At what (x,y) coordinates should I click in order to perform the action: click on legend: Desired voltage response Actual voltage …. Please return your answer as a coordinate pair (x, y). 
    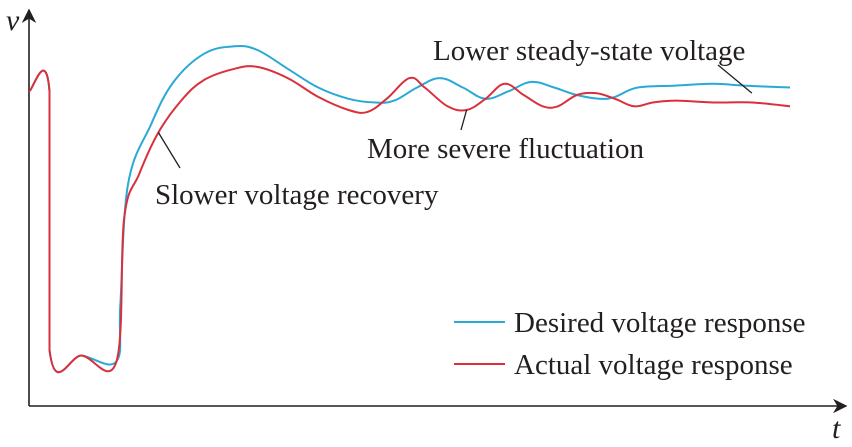
    Looking at the image, I should click on (630, 344).